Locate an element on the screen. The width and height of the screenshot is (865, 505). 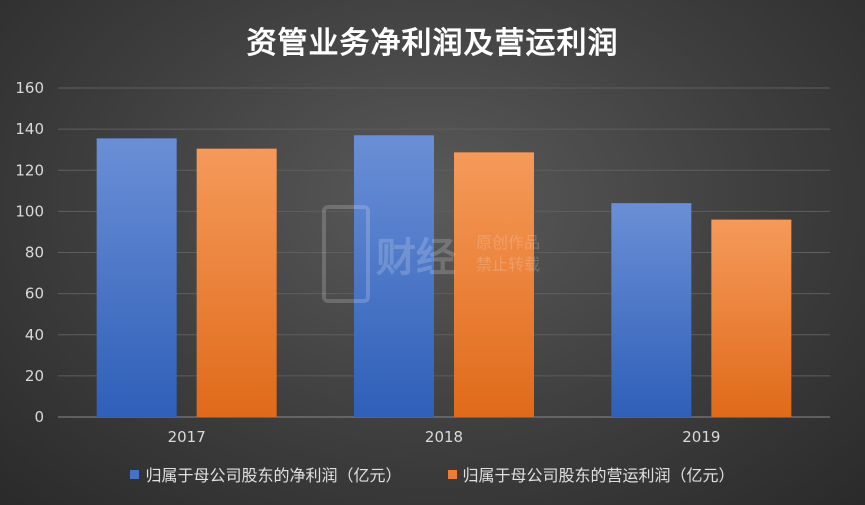
legend-item-operating-profit: 归属于母公司股东的营运利润（亿元） is located at coordinates (591, 474).